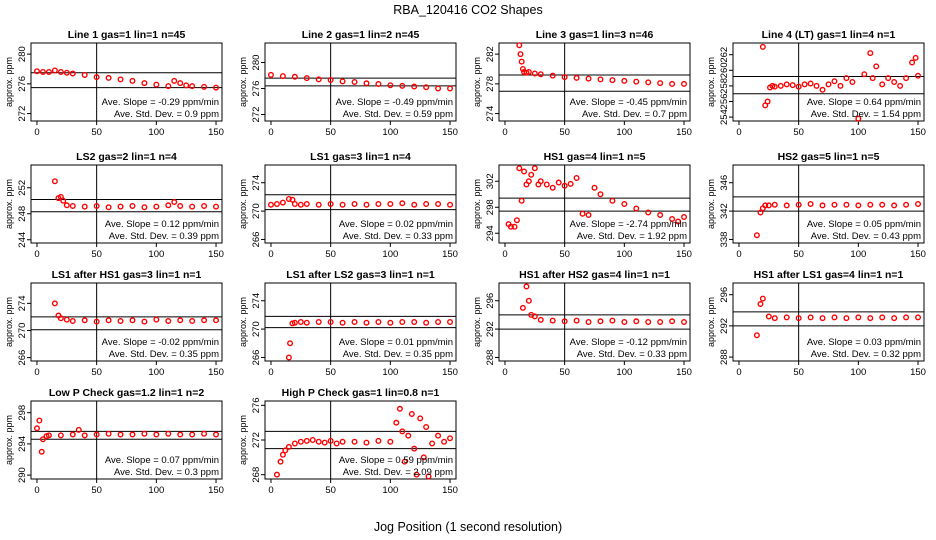 The height and width of the screenshot is (540, 936). I want to click on y-tick-label: 290, so click(22, 475).